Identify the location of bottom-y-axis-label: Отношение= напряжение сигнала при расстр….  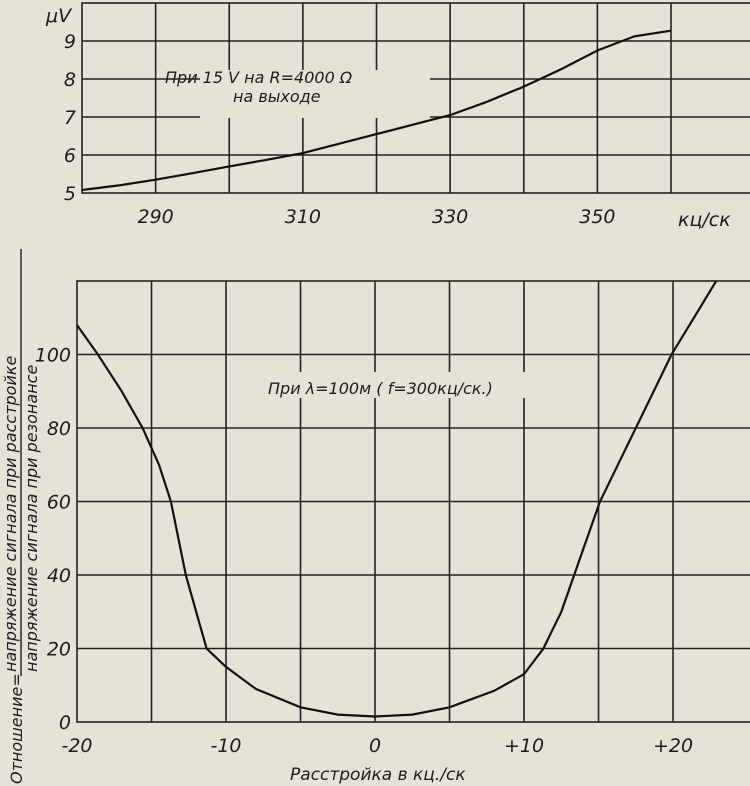
(21, 516).